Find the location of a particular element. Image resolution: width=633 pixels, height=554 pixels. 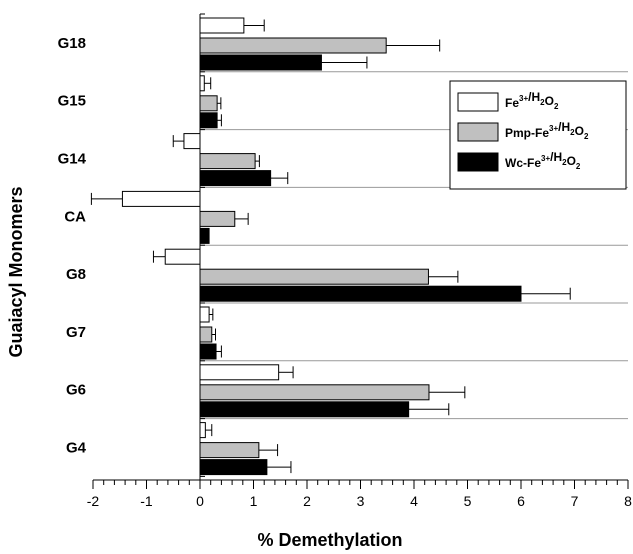

legend-label-2: Pmp-Fe3+/H2O2 is located at coordinates (547, 130).